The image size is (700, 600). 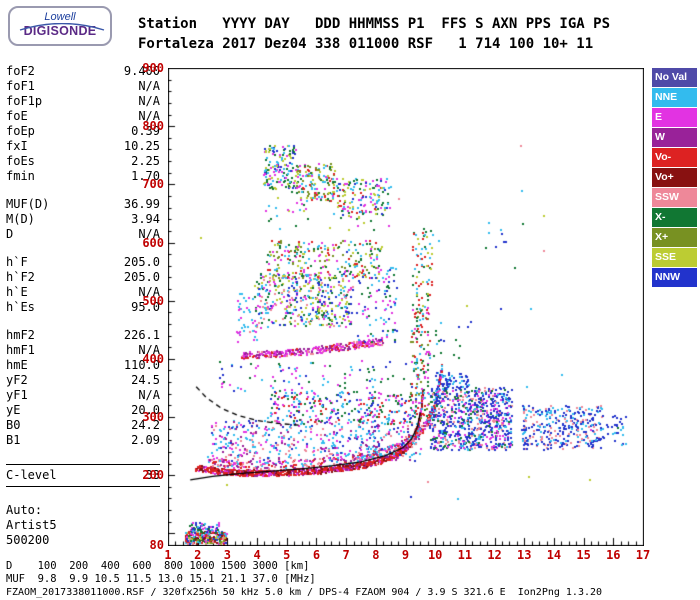 What do you see at coordinates (316, 555) in the screenshot?
I see `x-tick-label: 6` at bounding box center [316, 555].